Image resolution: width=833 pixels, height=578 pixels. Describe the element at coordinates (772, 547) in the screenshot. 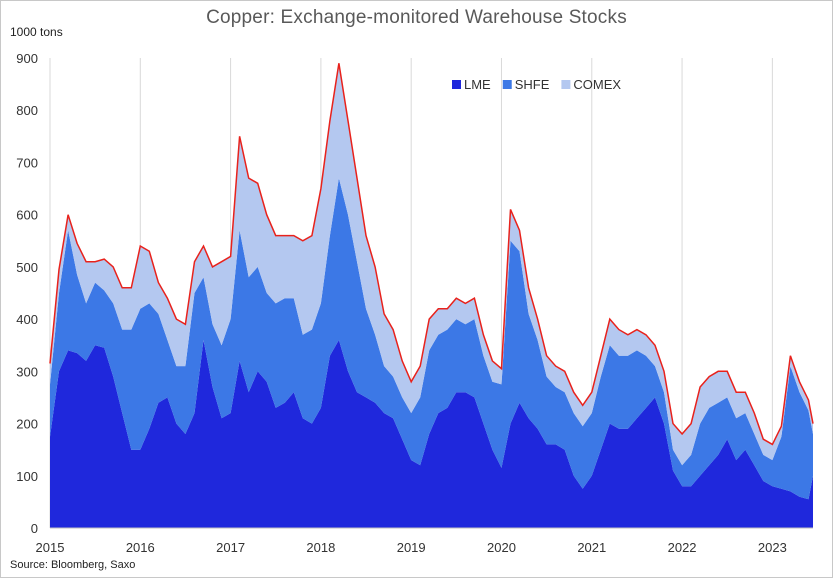

I see `x-tick-label: 2023` at that location.